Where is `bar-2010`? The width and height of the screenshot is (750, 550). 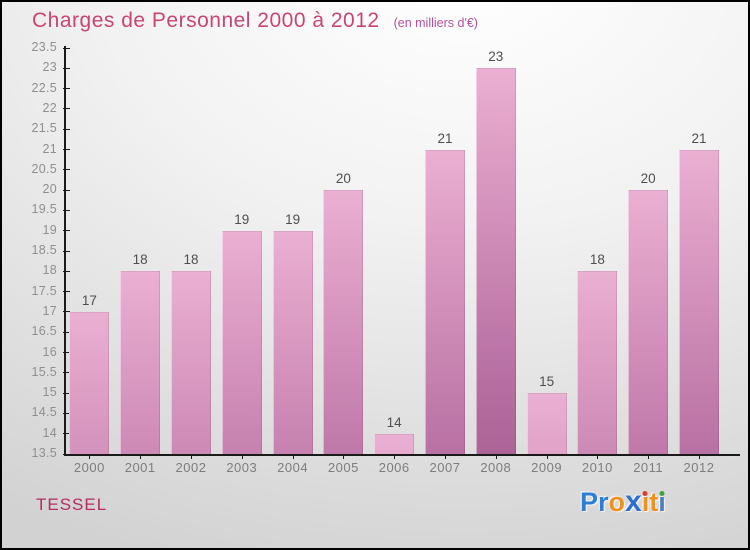
bar-2010 is located at coordinates (597, 362).